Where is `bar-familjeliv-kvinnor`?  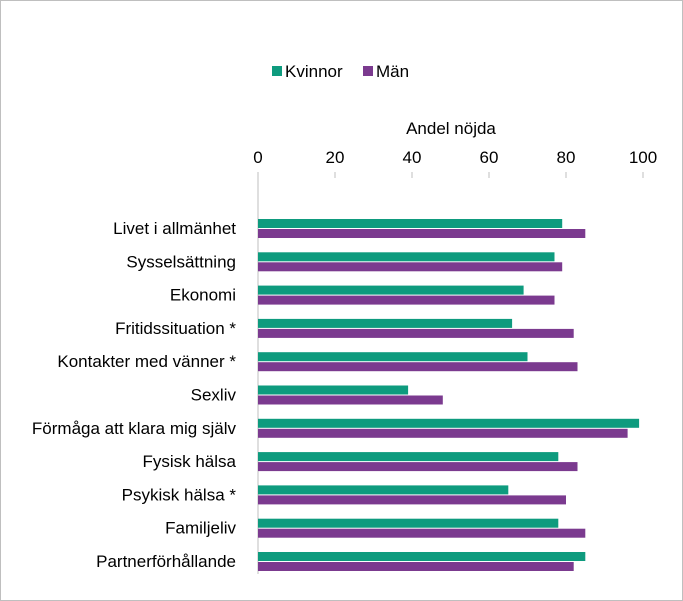 bar-familjeliv-kvinnor is located at coordinates (408, 523).